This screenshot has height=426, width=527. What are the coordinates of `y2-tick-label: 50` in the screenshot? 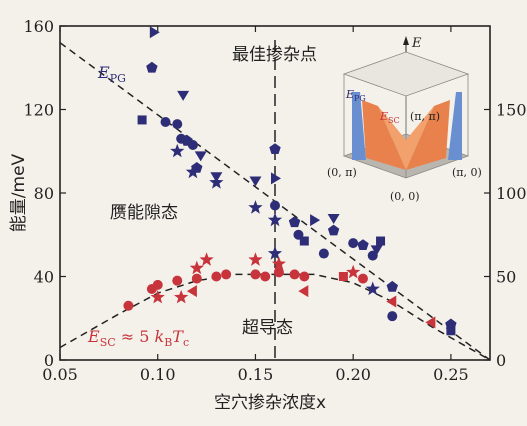 It's located at (506, 277).